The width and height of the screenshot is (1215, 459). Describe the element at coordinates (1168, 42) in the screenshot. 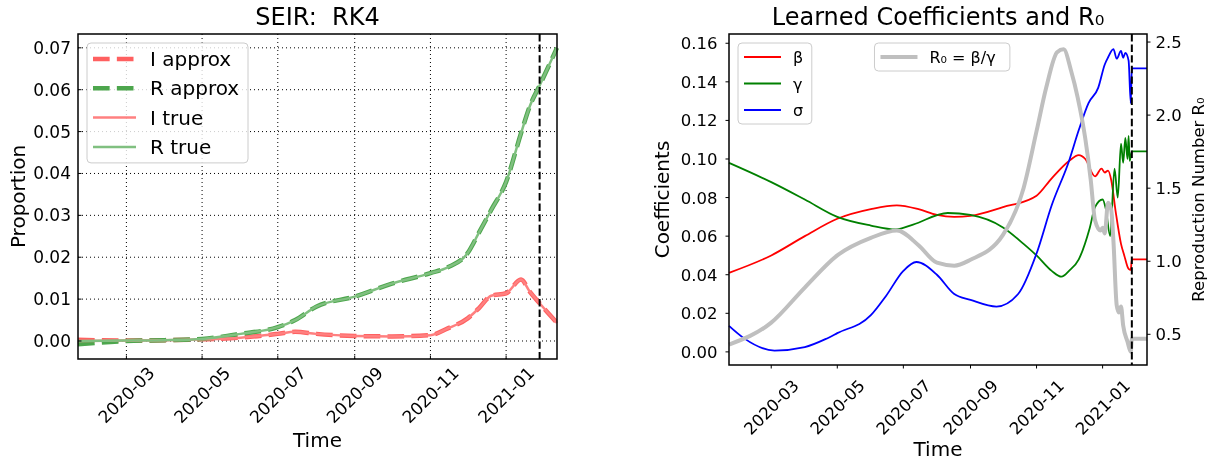

I see `y2-tick-label: 2.5` at that location.